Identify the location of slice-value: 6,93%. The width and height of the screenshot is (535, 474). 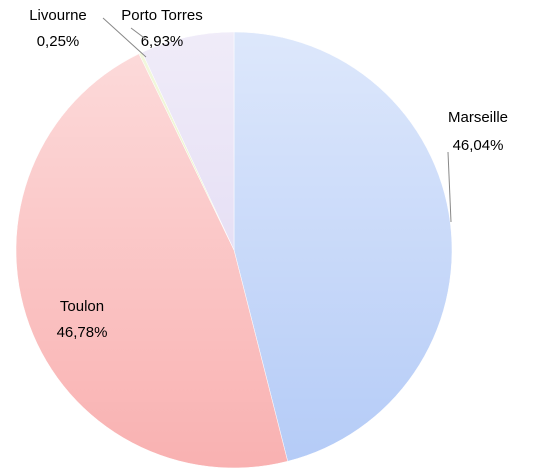
(162, 41).